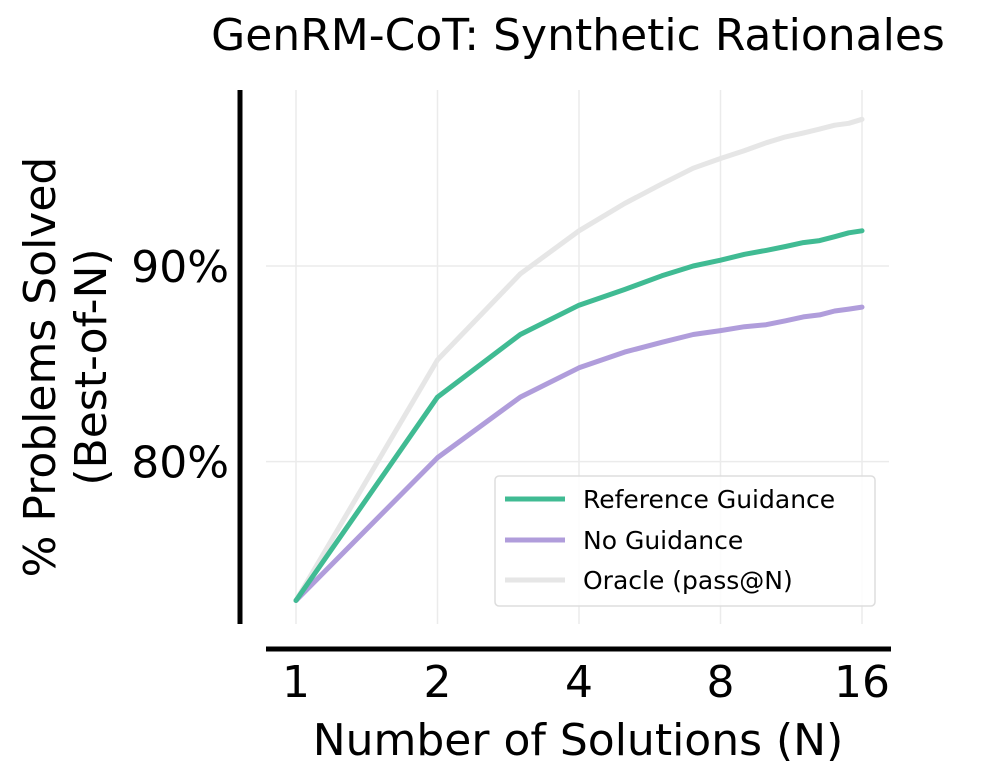  I want to click on y-axis-label-line-2: (Best-of-N), so click(91, 366).